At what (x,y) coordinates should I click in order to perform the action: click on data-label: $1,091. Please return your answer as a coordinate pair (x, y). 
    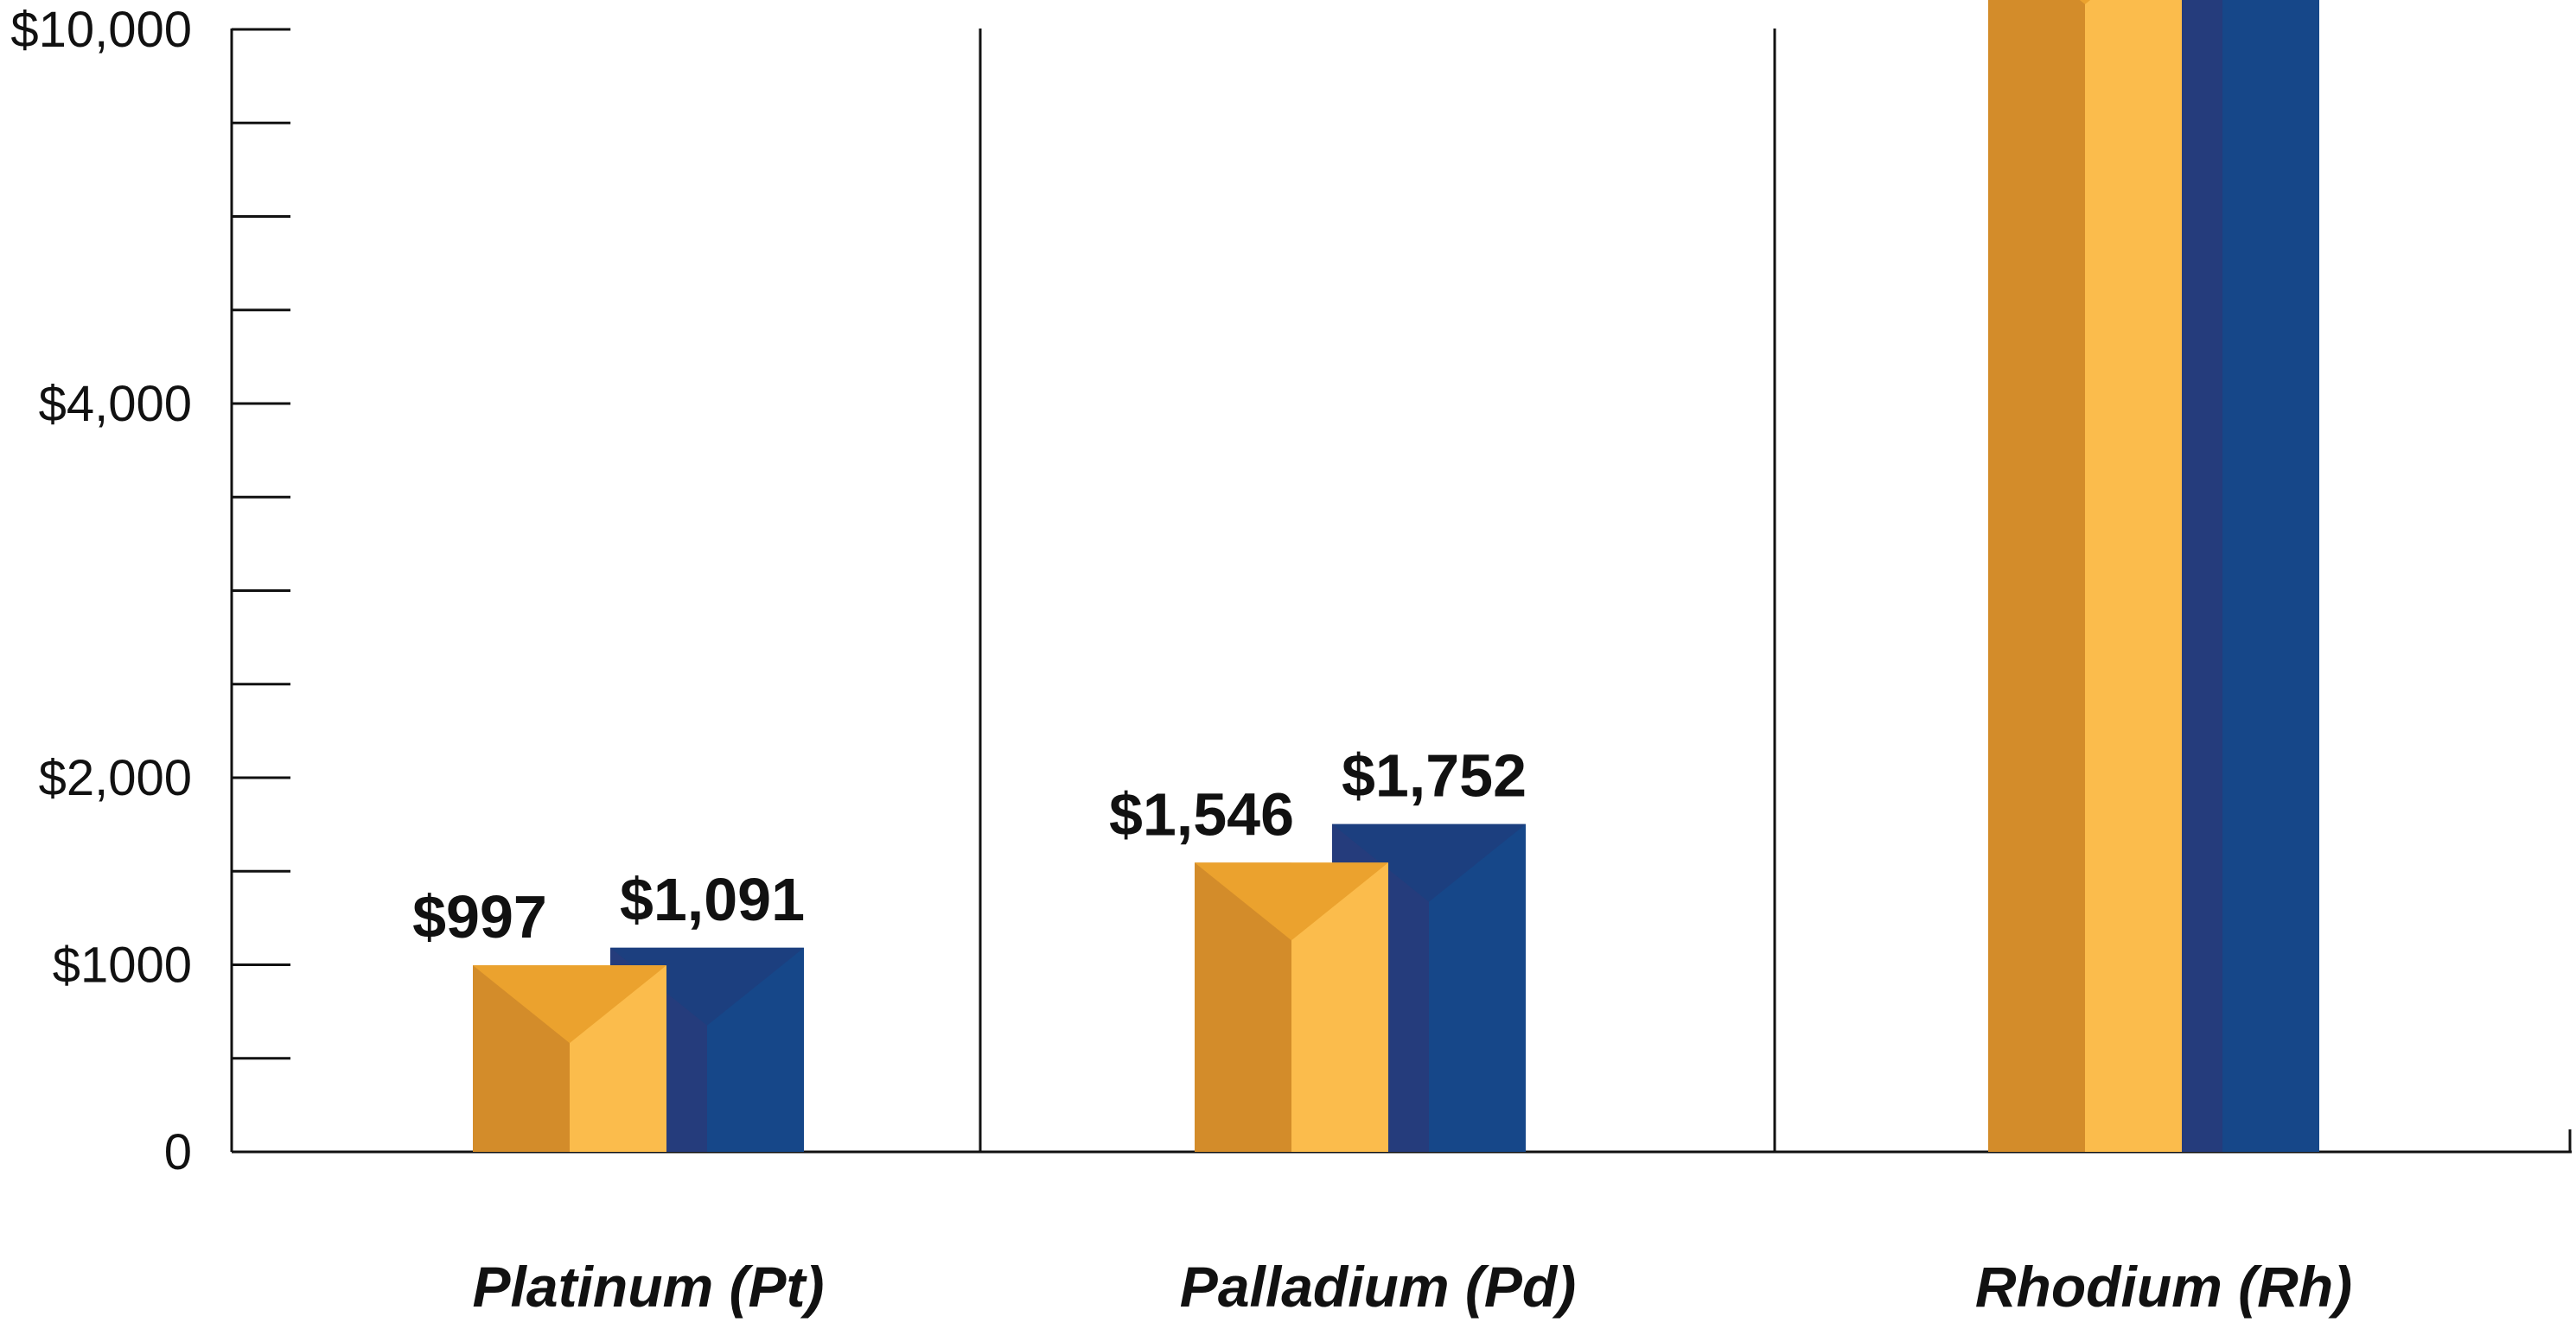
    Looking at the image, I should click on (712, 900).